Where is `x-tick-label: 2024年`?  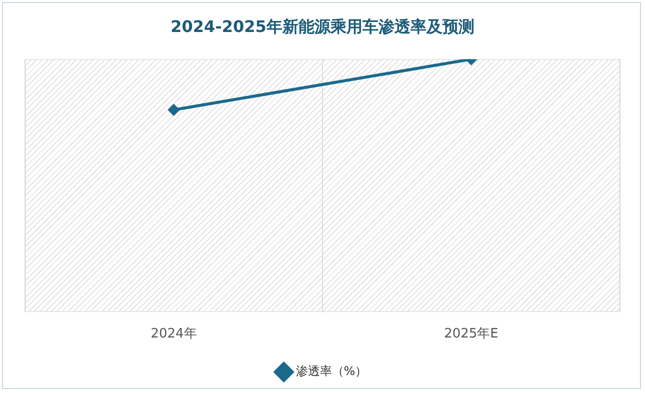 x-tick-label: 2024年 is located at coordinates (173, 334).